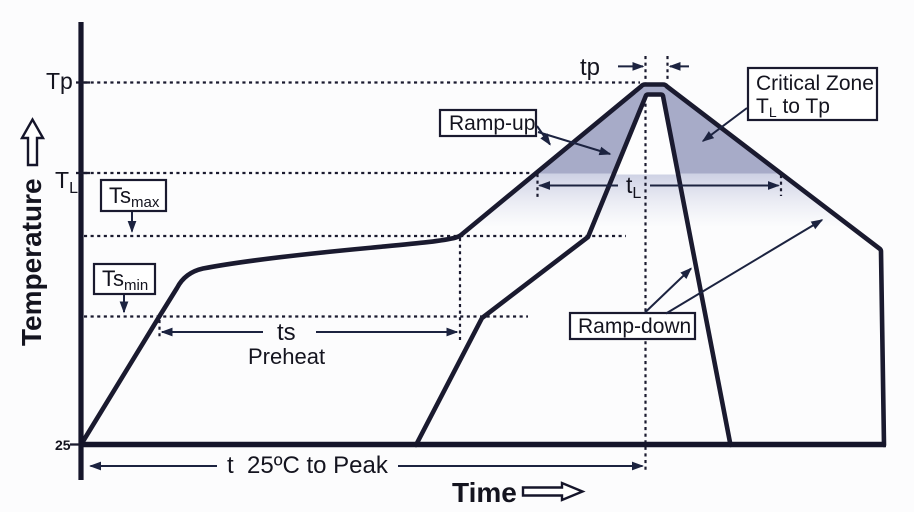  I want to click on ramp-down-pointer-arrow-outer, so click(744, 267).